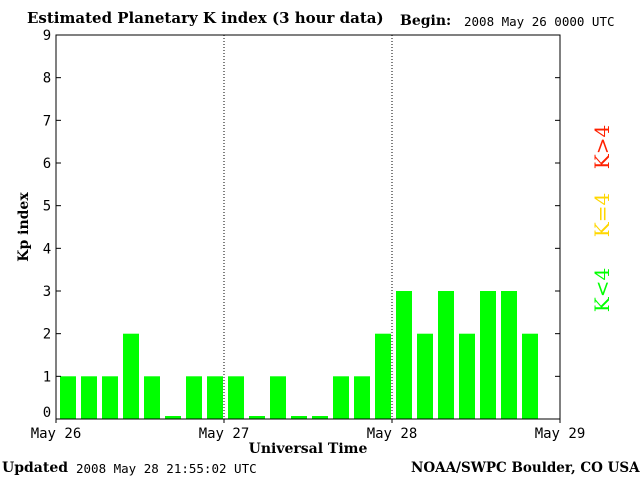 The image size is (640, 480). I want to click on legend: K<4 K=4 K>4, so click(602, 218).